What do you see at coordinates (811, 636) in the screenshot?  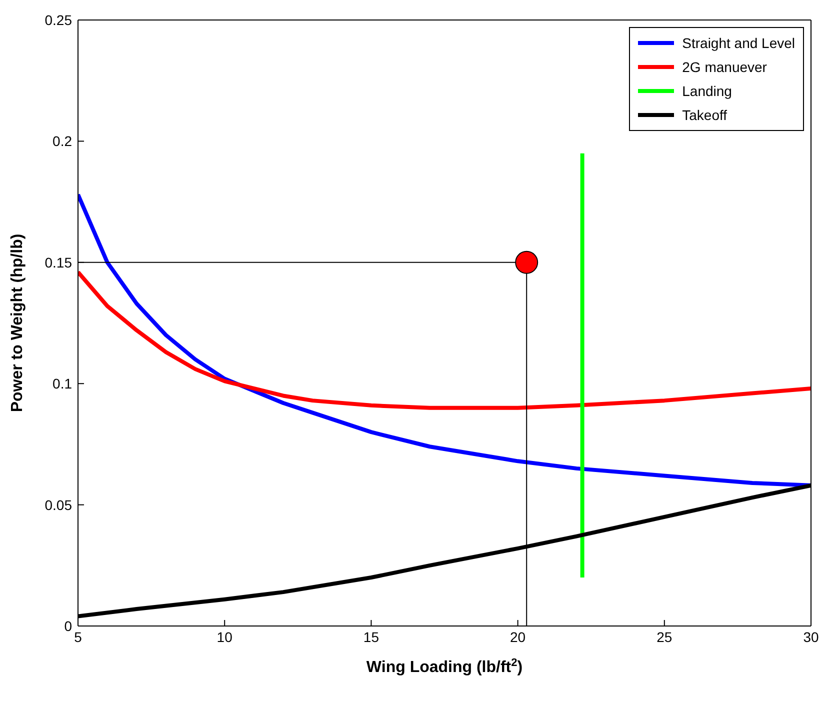 I see `x-tick-label: 30` at bounding box center [811, 636].